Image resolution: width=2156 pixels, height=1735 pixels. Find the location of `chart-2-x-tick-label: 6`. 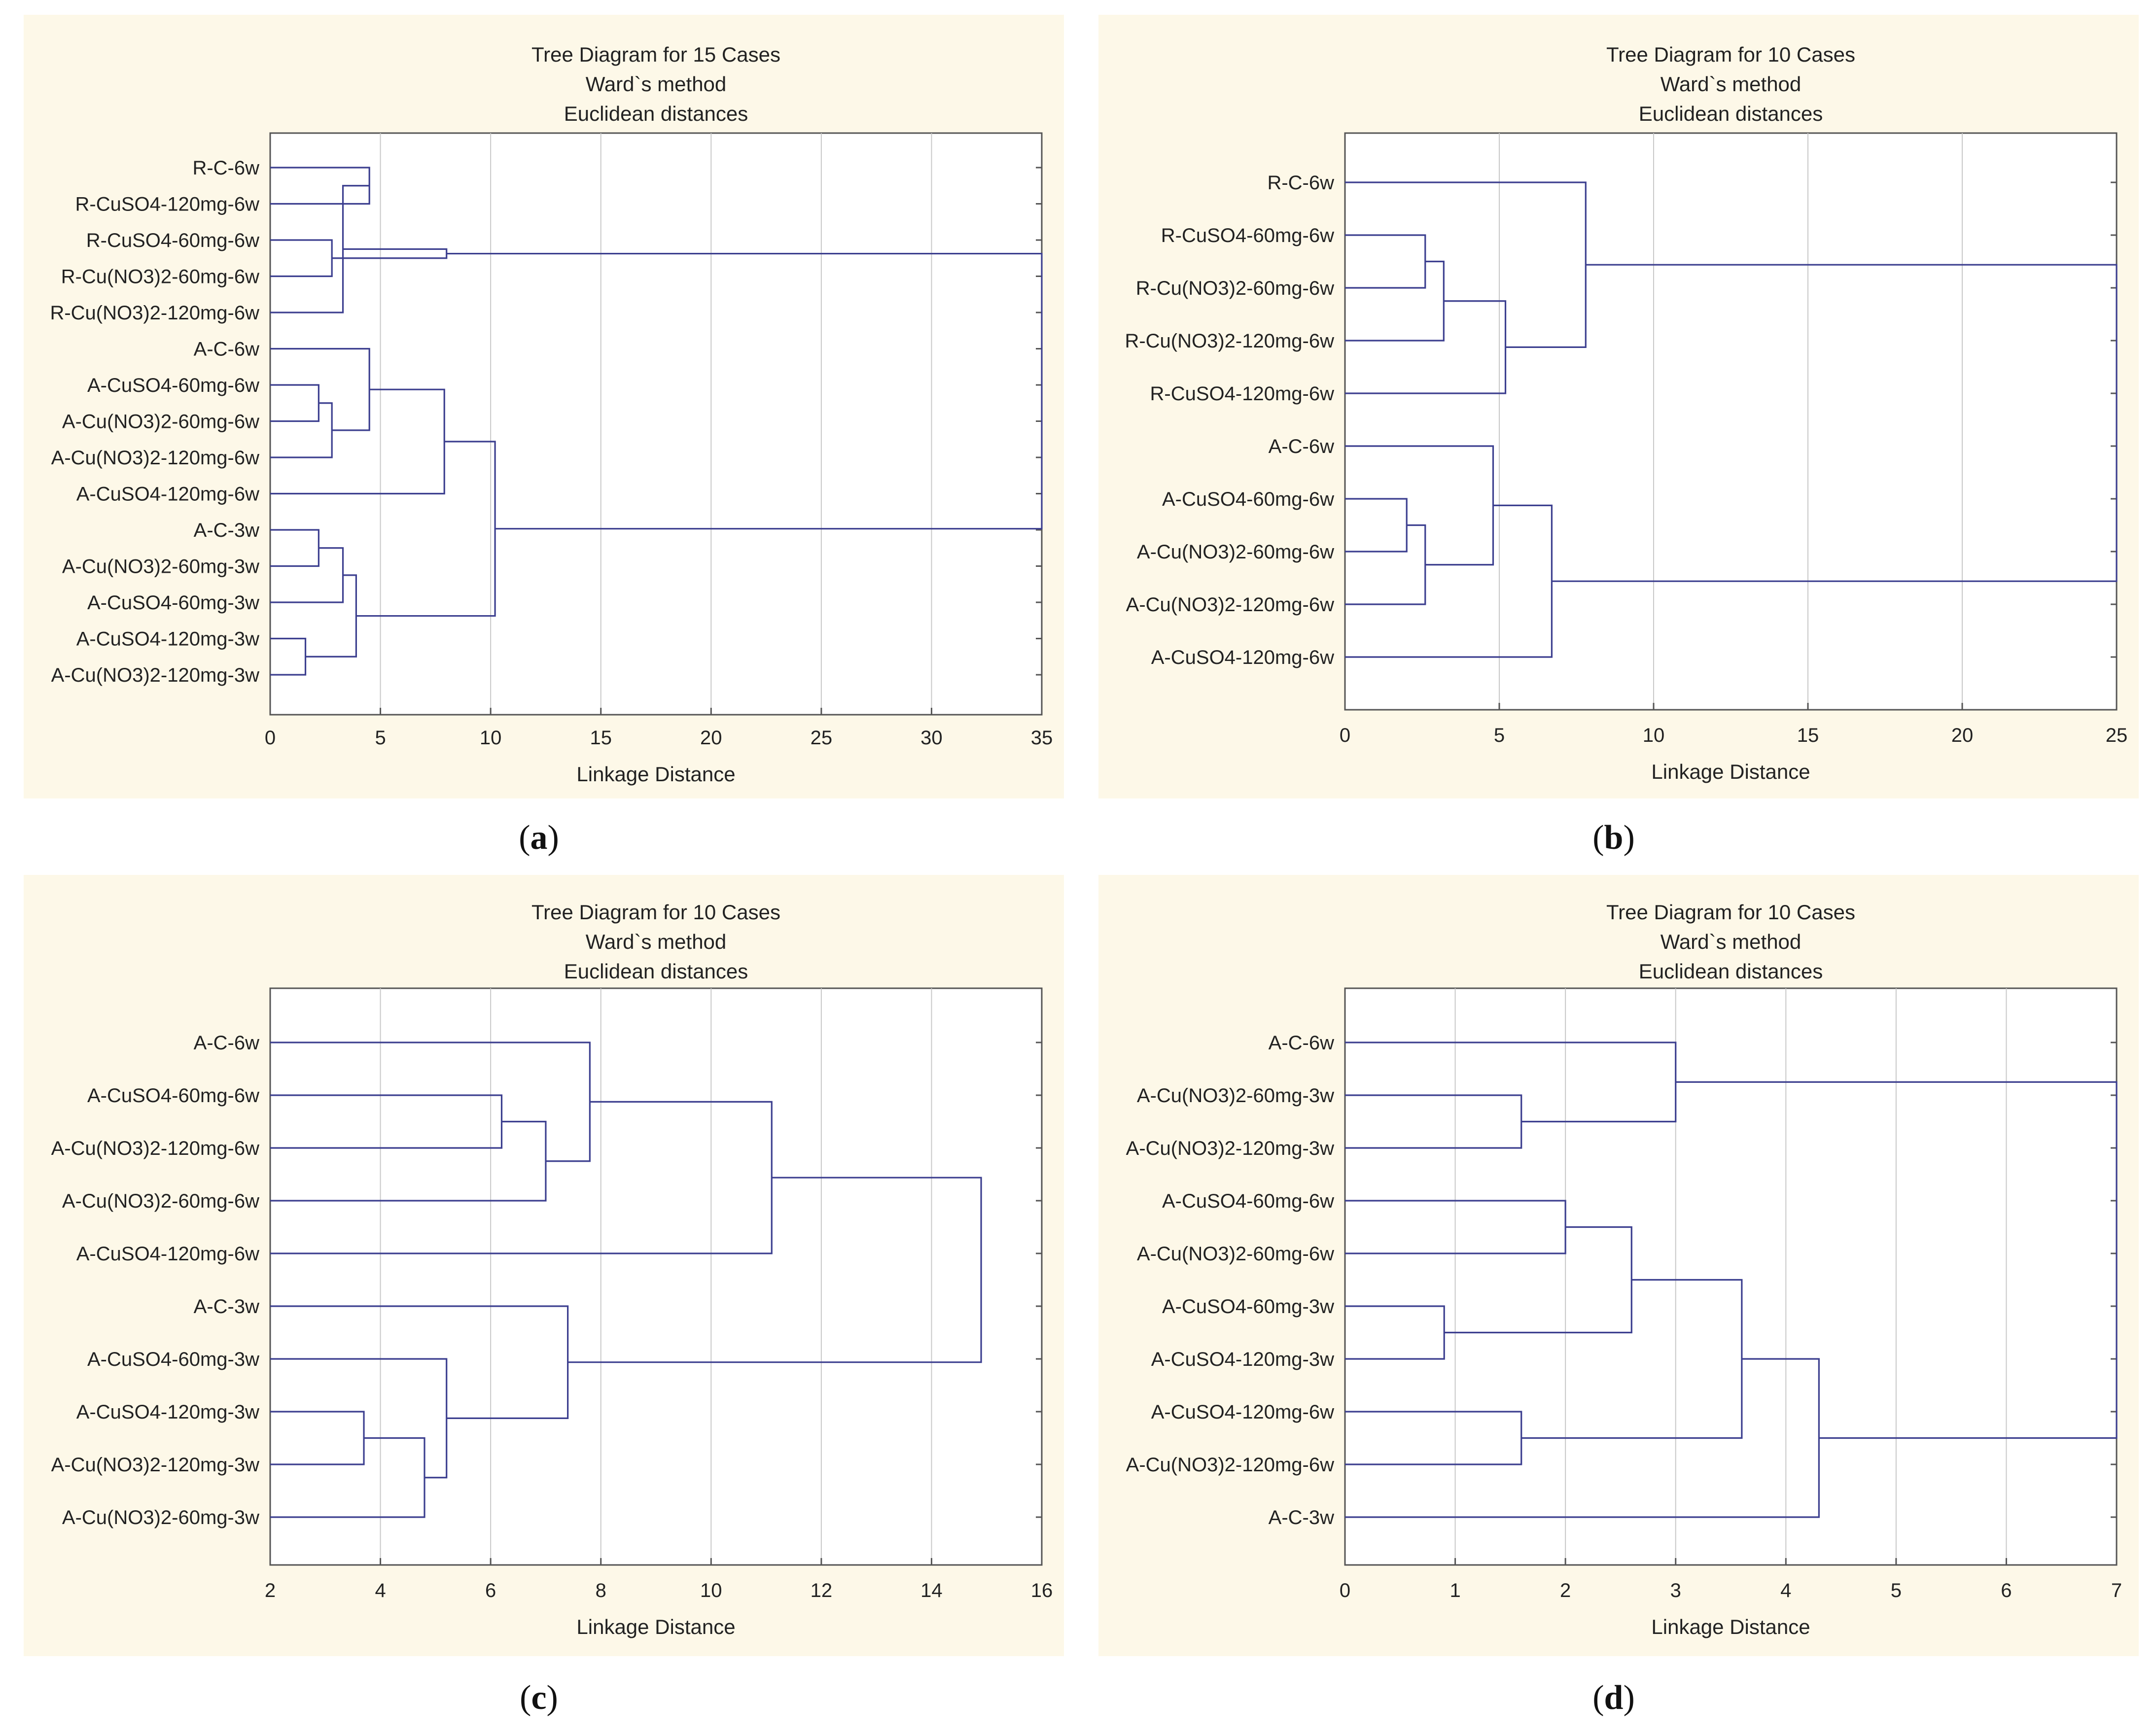

chart-2-x-tick-label: 6 is located at coordinates (490, 1590).